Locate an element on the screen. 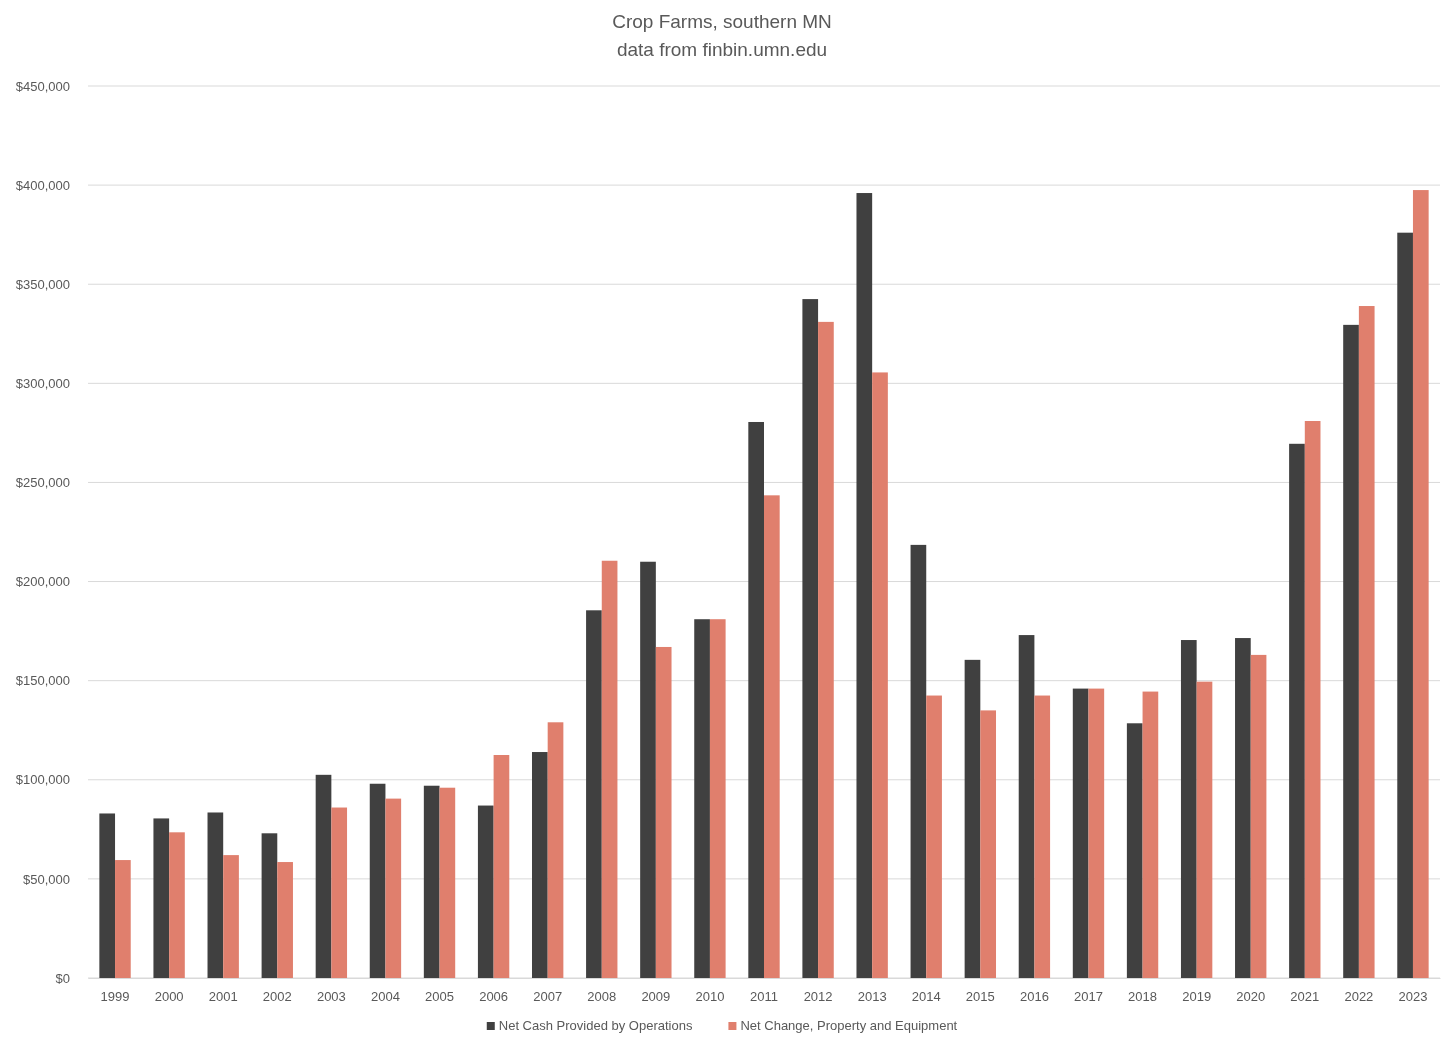 The image size is (1444, 1038). x-tick-label: 2008 is located at coordinates (602, 997).